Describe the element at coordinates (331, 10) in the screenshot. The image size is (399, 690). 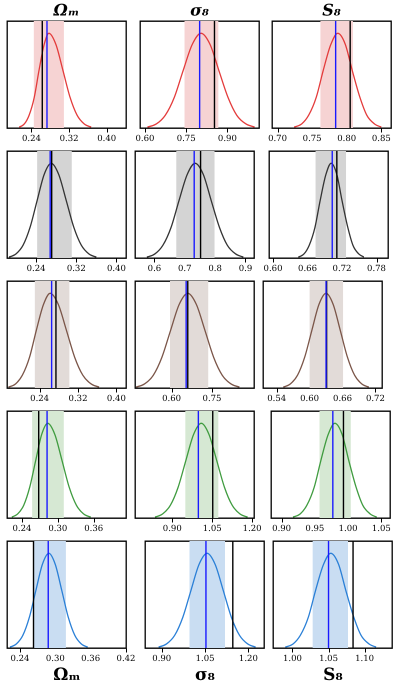
I see `chart-title: S₈` at that location.